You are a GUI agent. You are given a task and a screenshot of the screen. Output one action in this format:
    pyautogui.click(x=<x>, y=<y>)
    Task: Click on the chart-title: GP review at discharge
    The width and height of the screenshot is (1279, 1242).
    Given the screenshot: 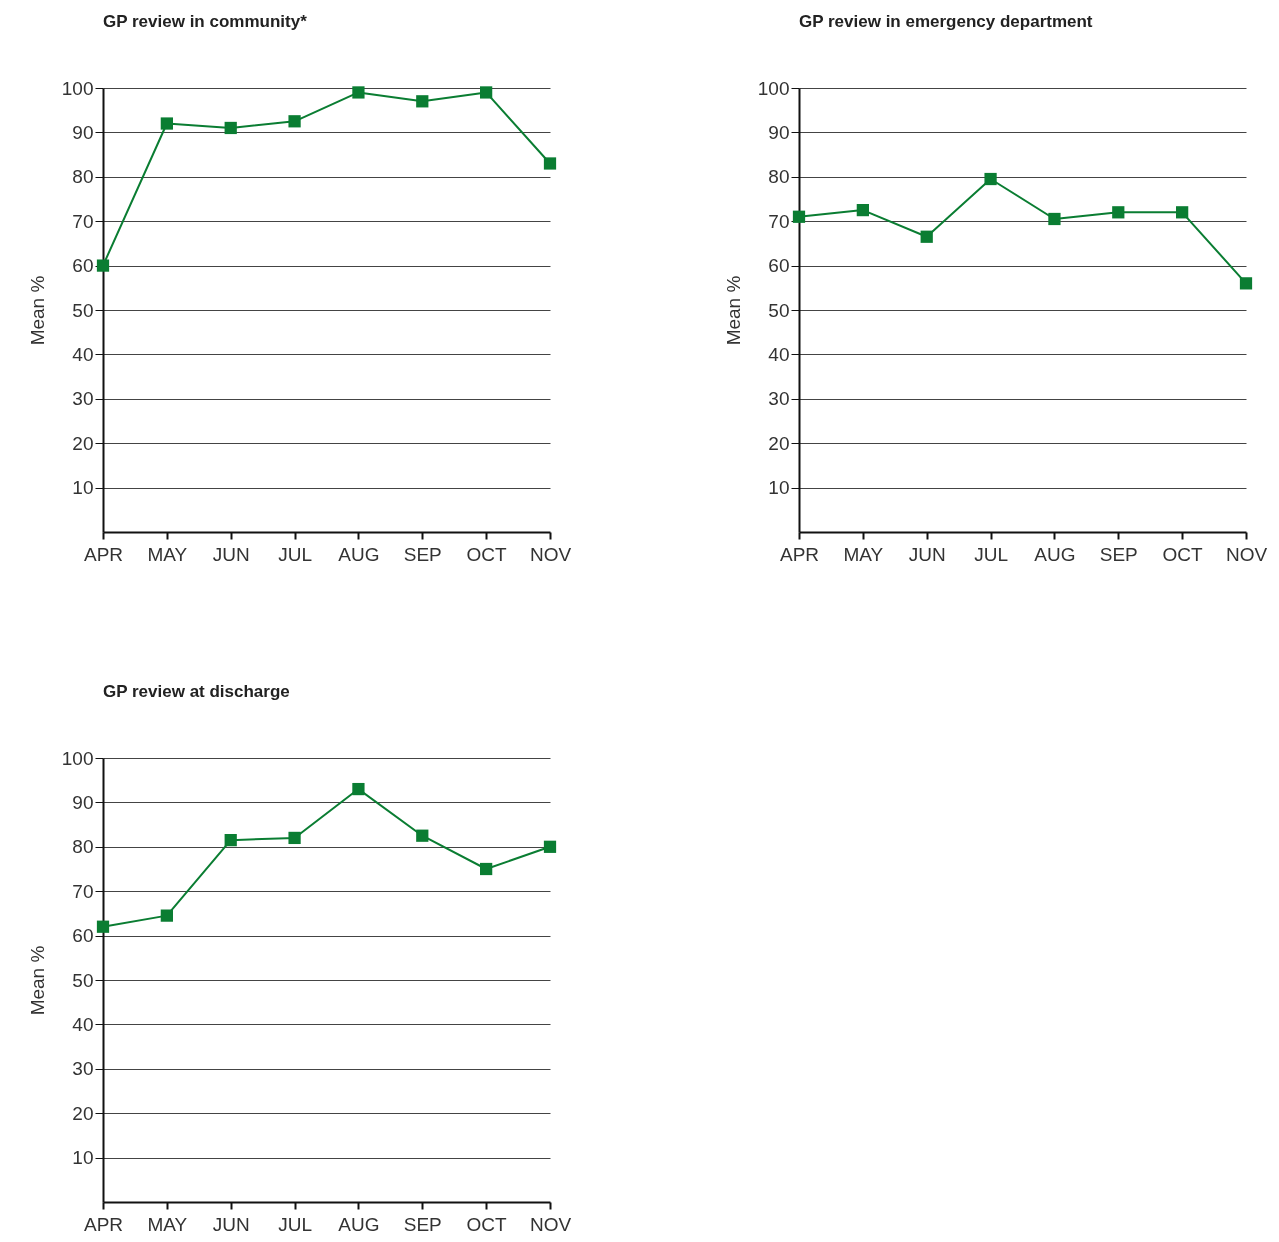 What is the action you would take?
    pyautogui.click(x=196, y=691)
    